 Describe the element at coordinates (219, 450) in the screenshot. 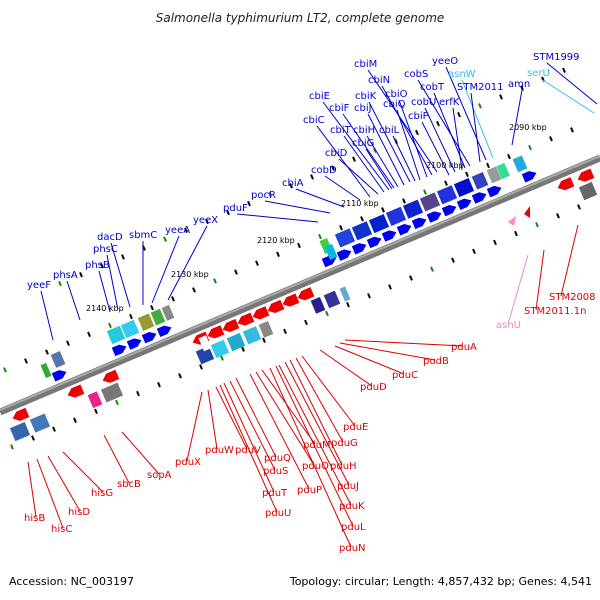

I see `gene-label-pduW: pduW` at that location.